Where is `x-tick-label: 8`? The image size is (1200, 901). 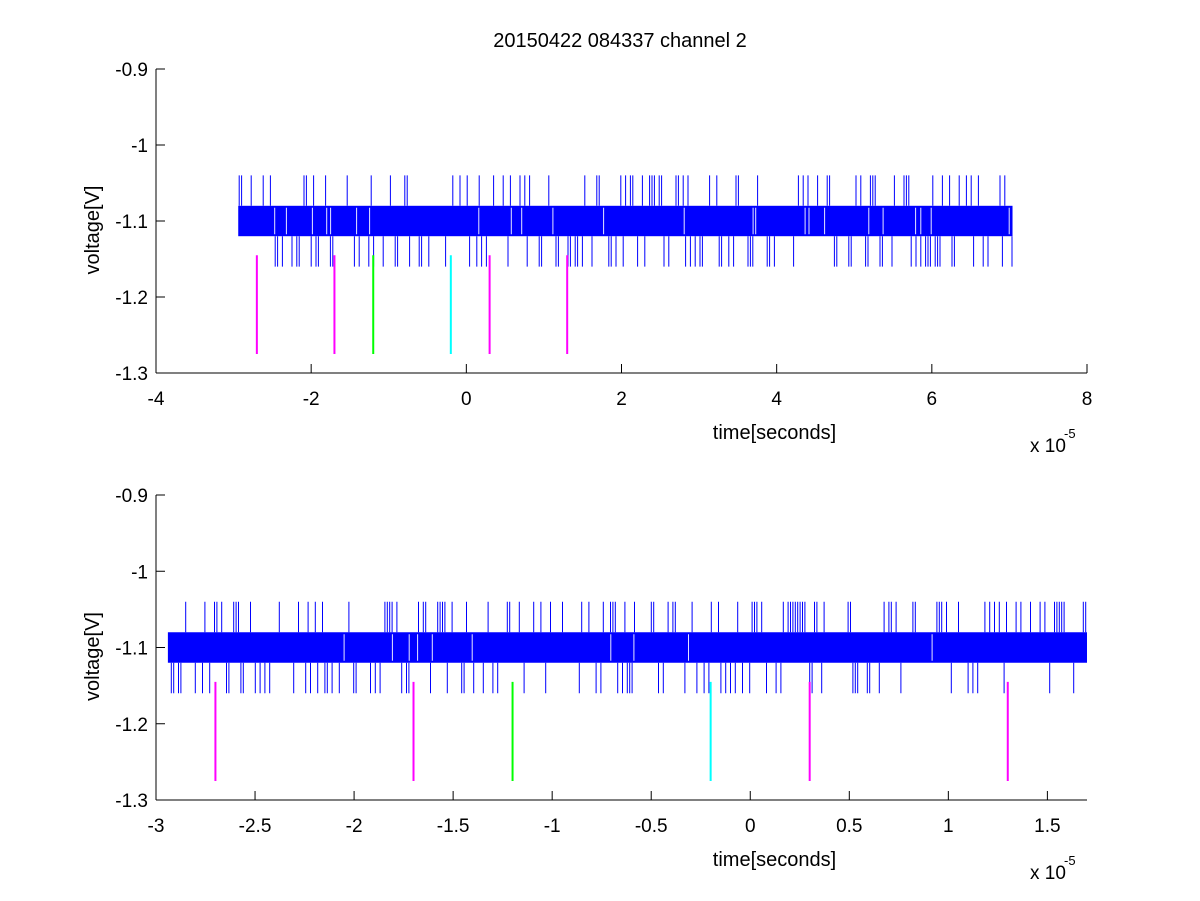
x-tick-label: 8 is located at coordinates (1087, 399).